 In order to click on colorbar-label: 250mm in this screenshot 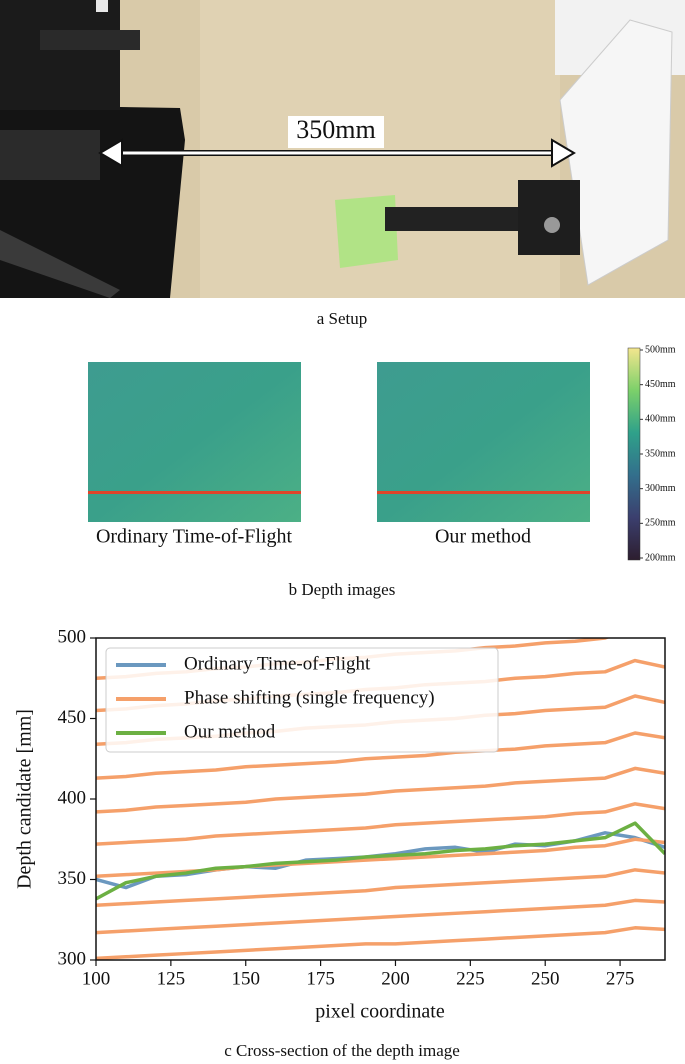, I will do `click(660, 523)`.